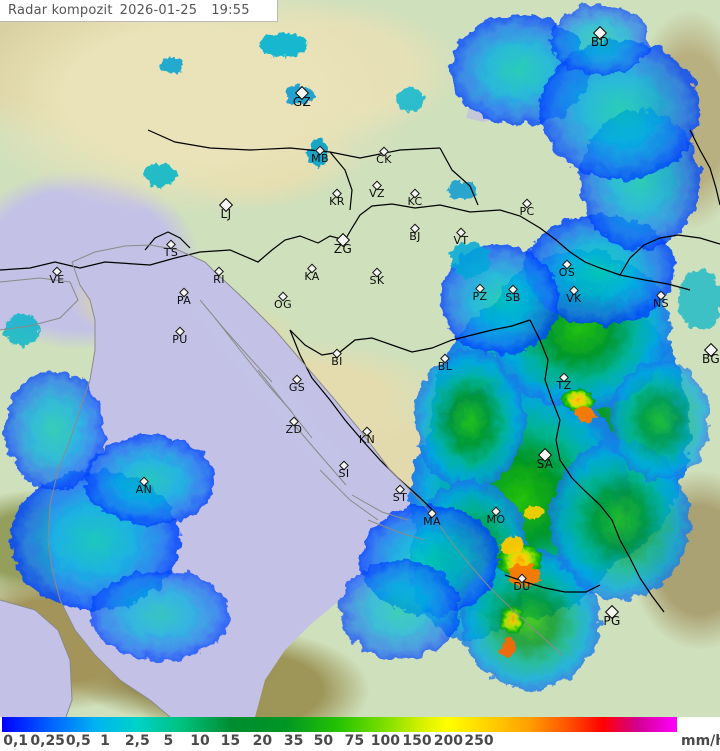  Describe the element at coordinates (78, 741) in the screenshot. I see `legend-tick-2: 0,5` at that location.